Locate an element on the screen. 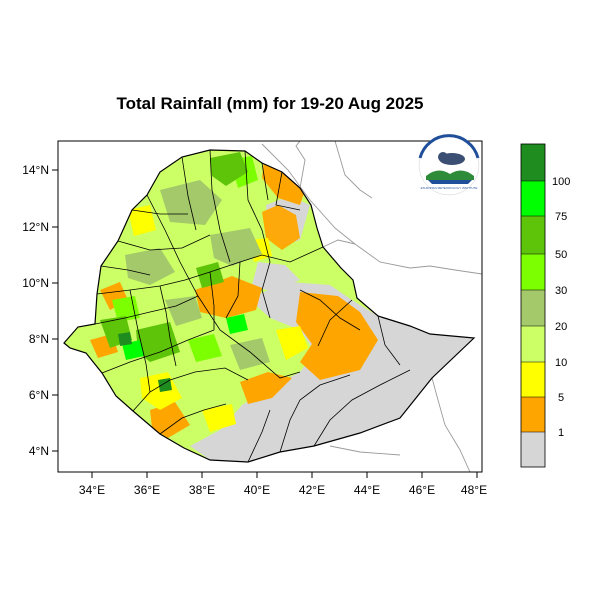 Image resolution: width=600 pixels, height=600 pixels. hills-icon is located at coordinates (450, 175).